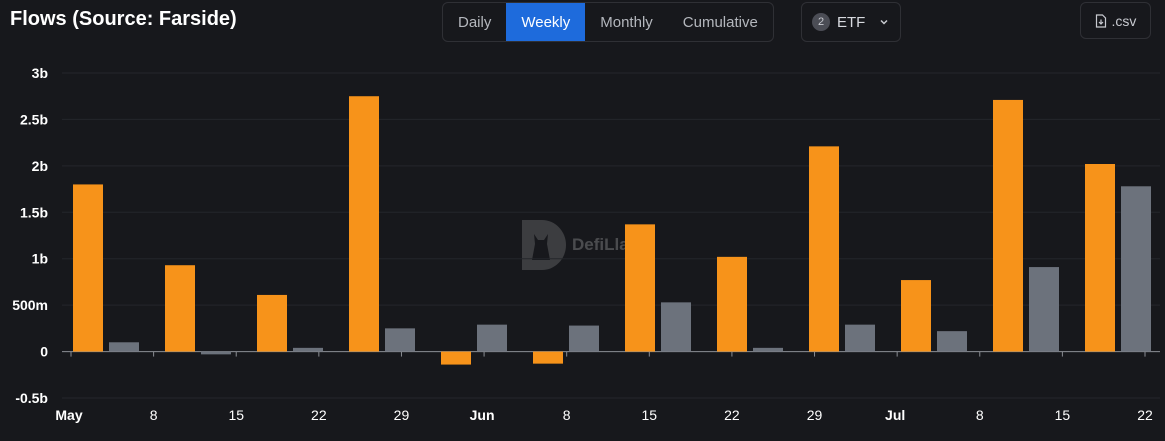 The image size is (1165, 441). Describe the element at coordinates (821, 22) in the screenshot. I see `selected-count-badge: 2` at that location.